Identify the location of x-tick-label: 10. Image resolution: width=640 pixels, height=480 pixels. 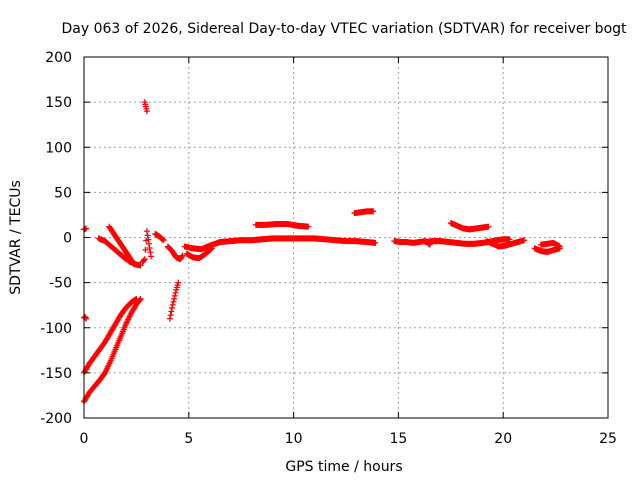
(294, 439).